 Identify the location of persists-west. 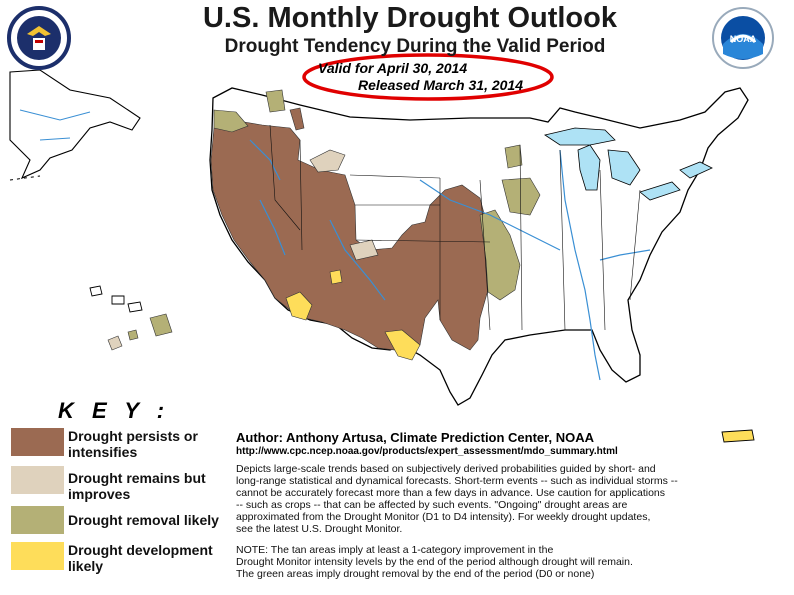
(349, 235).